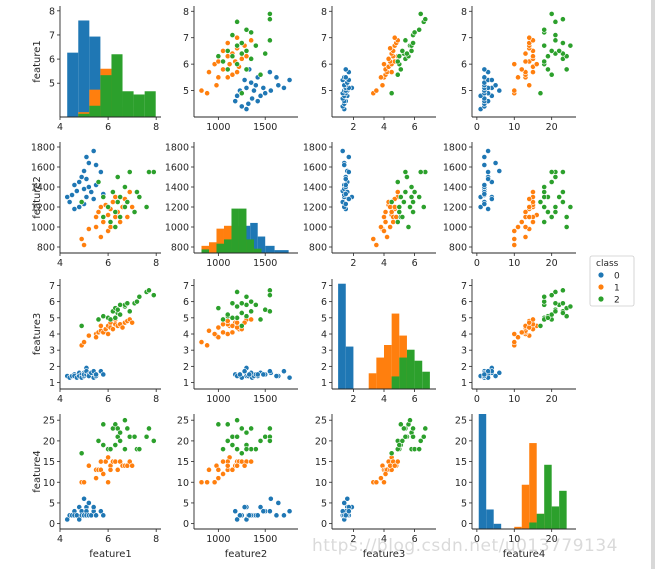 Image resolution: width=655 pixels, height=569 pixels. What do you see at coordinates (49, 483) in the screenshot?
I see `y-tick-label: 10` at bounding box center [49, 483].